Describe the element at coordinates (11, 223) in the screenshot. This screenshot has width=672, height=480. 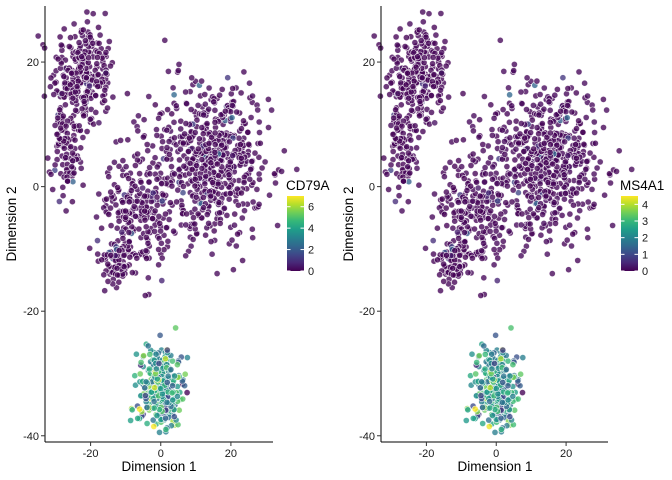
I see `y-axis-title: Dimension 2` at that location.